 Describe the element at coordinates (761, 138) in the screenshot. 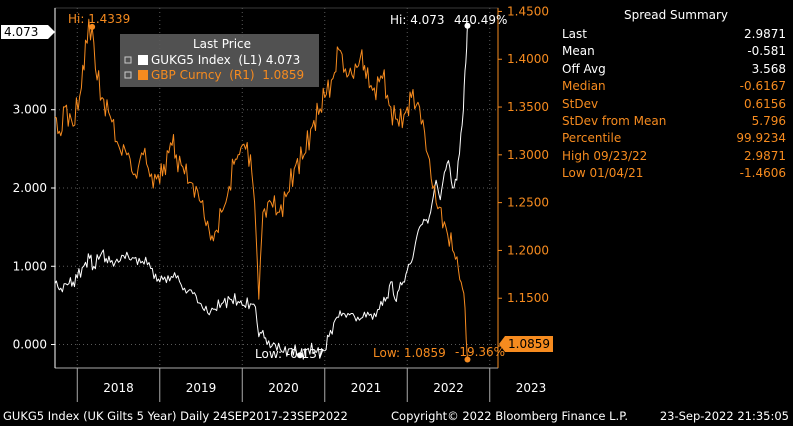

I see `summary-value: 99.9234` at that location.